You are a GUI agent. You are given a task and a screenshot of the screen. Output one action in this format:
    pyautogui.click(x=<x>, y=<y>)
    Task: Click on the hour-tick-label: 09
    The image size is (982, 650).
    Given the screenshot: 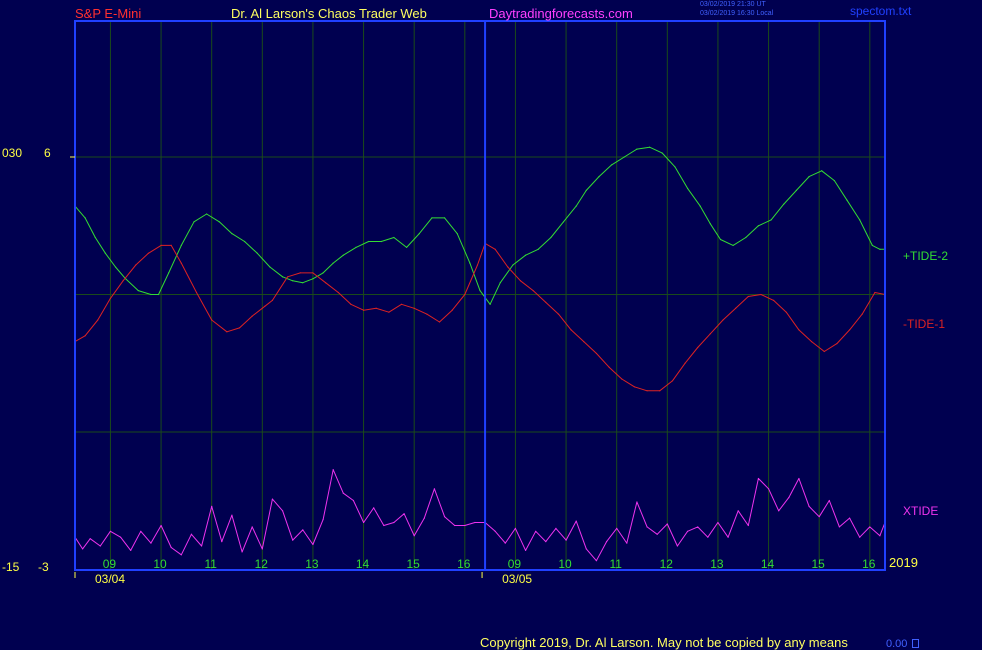 What is the action you would take?
    pyautogui.click(x=110, y=564)
    